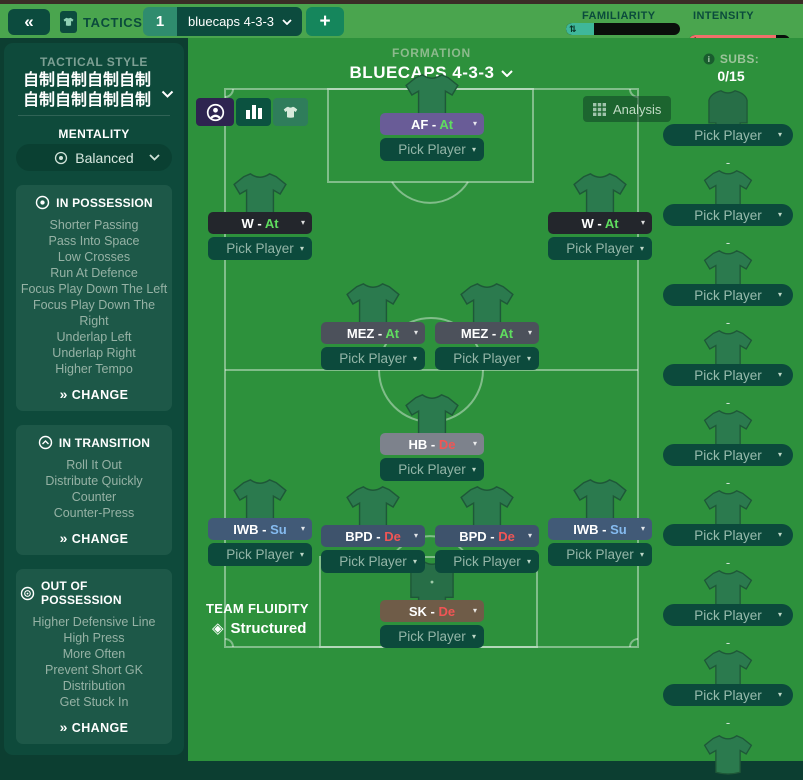  I want to click on instruction-item: Counter, so click(94, 497).